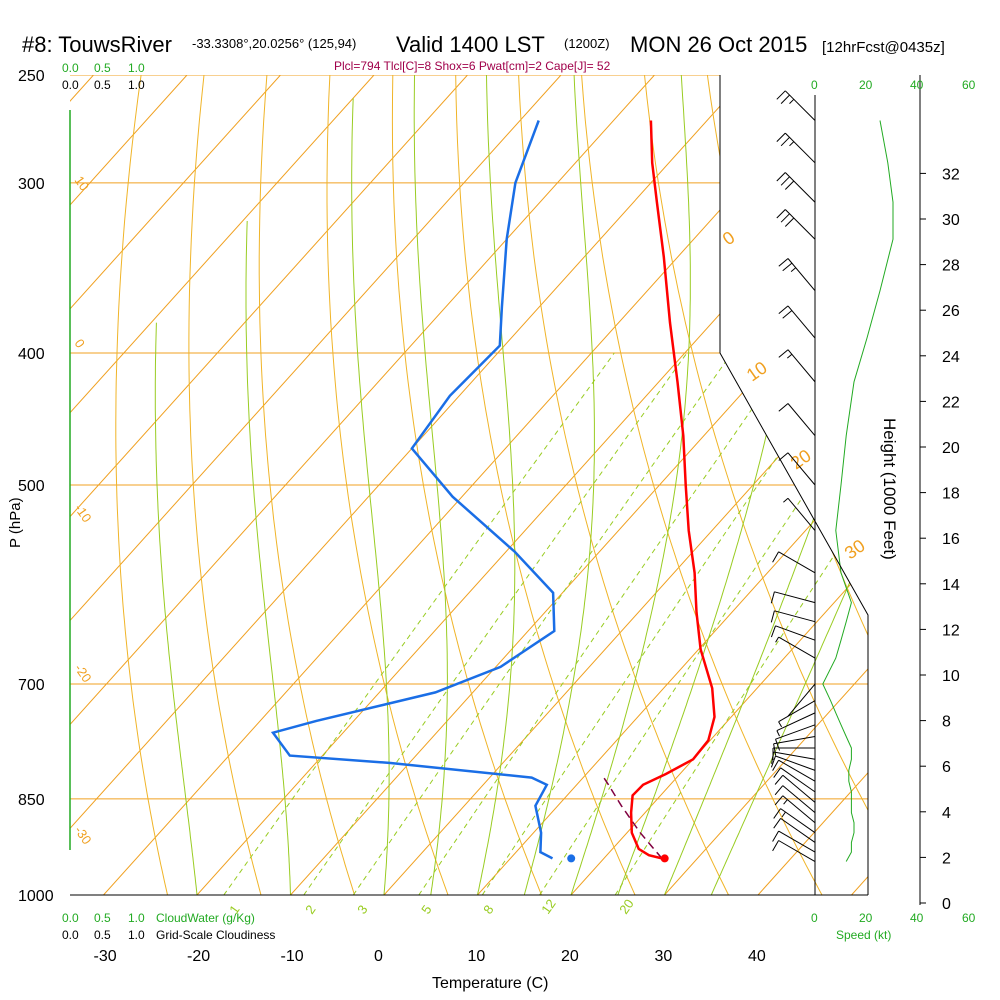 The width and height of the screenshot is (1000, 1000). Describe the element at coordinates (951, 311) in the screenshot. I see `height-tick-label: 26` at that location.